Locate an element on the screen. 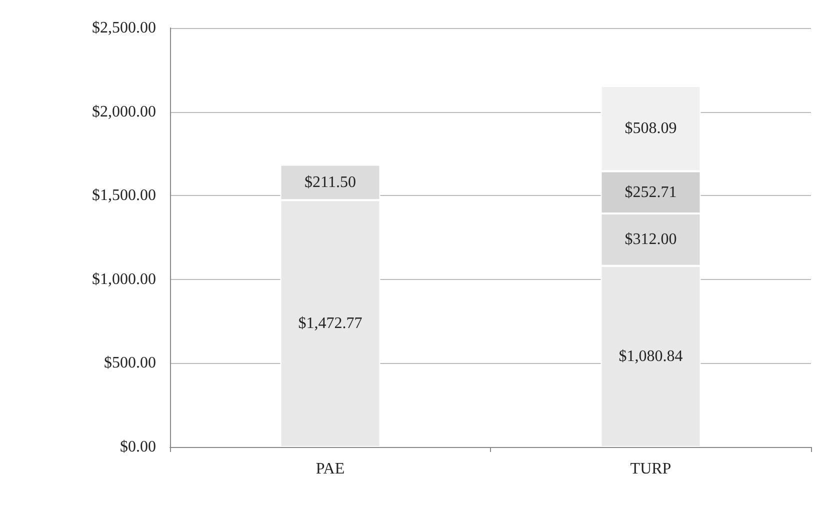  data-label: $211.50 is located at coordinates (330, 182).